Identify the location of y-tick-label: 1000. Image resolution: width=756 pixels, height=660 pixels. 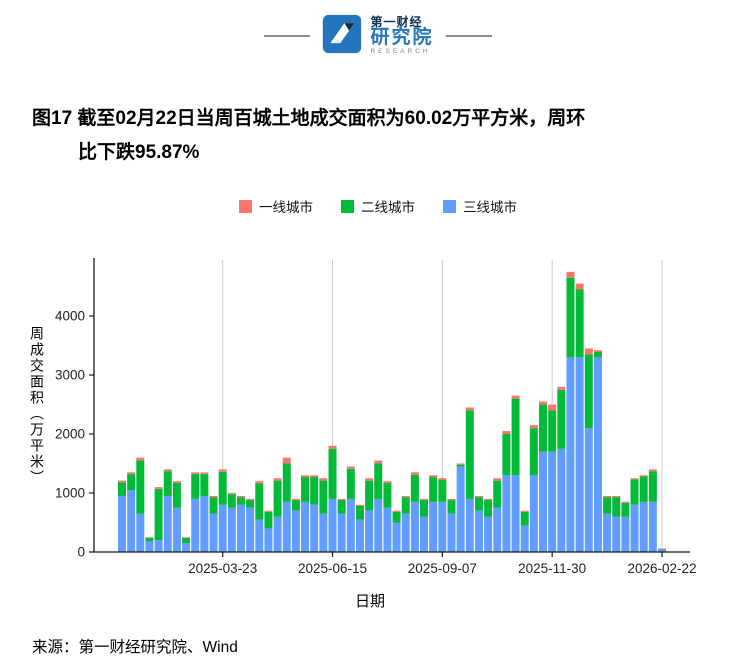
(70, 493).